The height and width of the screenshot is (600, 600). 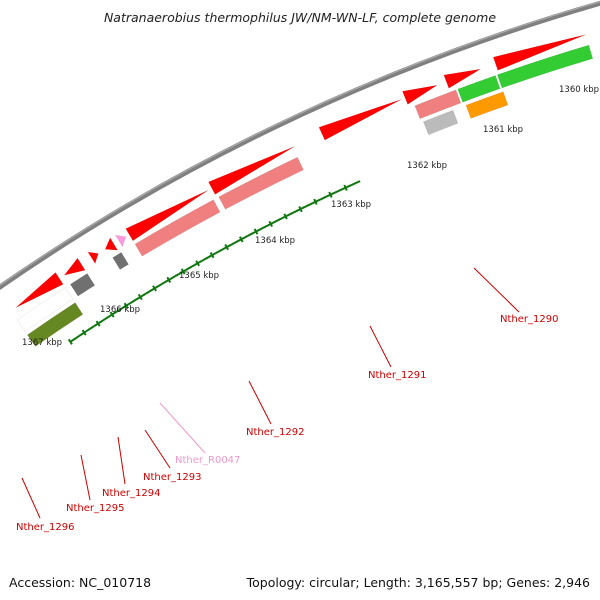 What do you see at coordinates (131, 493) in the screenshot?
I see `gene-label: Nther_1294` at bounding box center [131, 493].